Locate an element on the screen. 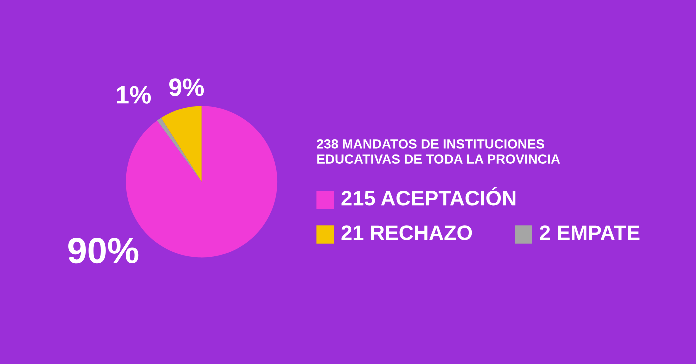  data-label: 9% is located at coordinates (187, 87).